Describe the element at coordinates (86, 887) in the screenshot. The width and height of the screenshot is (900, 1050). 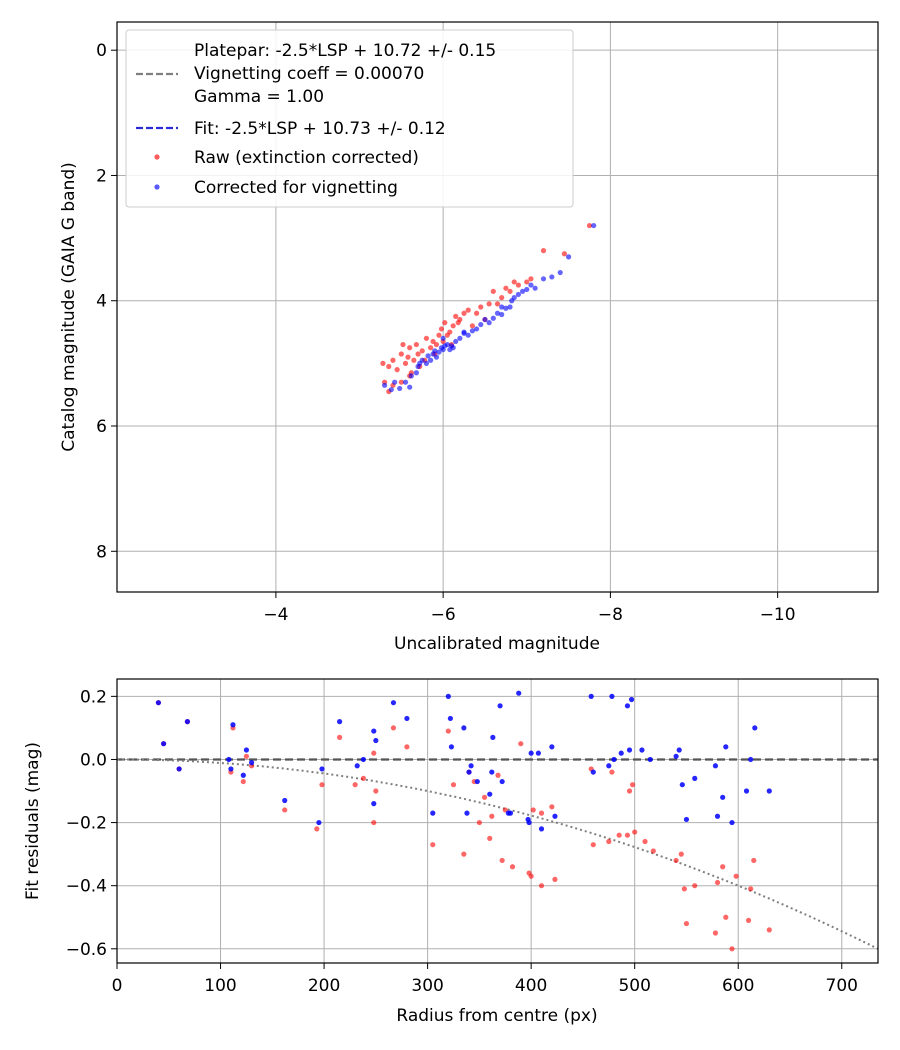
I see `bottom-y-tick-label: −0.4` at that location.